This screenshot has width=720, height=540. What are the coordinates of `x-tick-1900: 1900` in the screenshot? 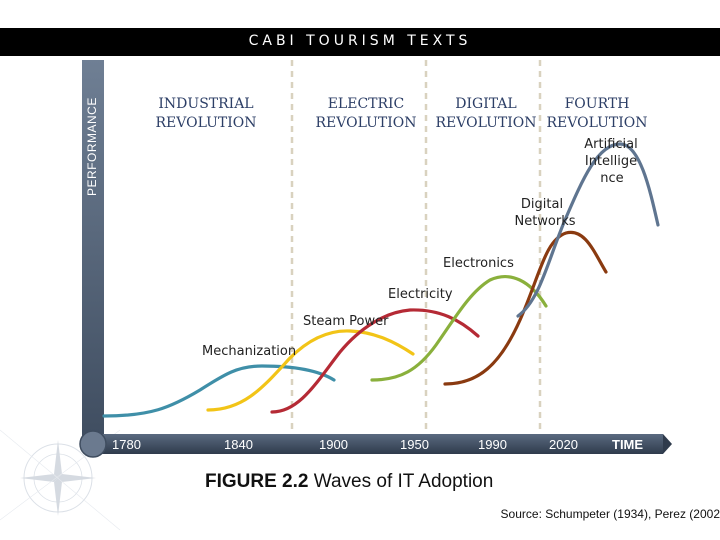 It's located at (333, 444).